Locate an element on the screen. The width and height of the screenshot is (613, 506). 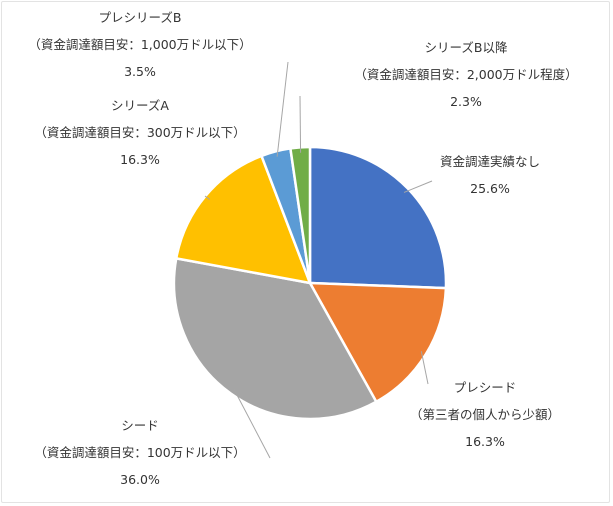
slice-name-label: 資金調達実績なし is located at coordinates (490, 161).